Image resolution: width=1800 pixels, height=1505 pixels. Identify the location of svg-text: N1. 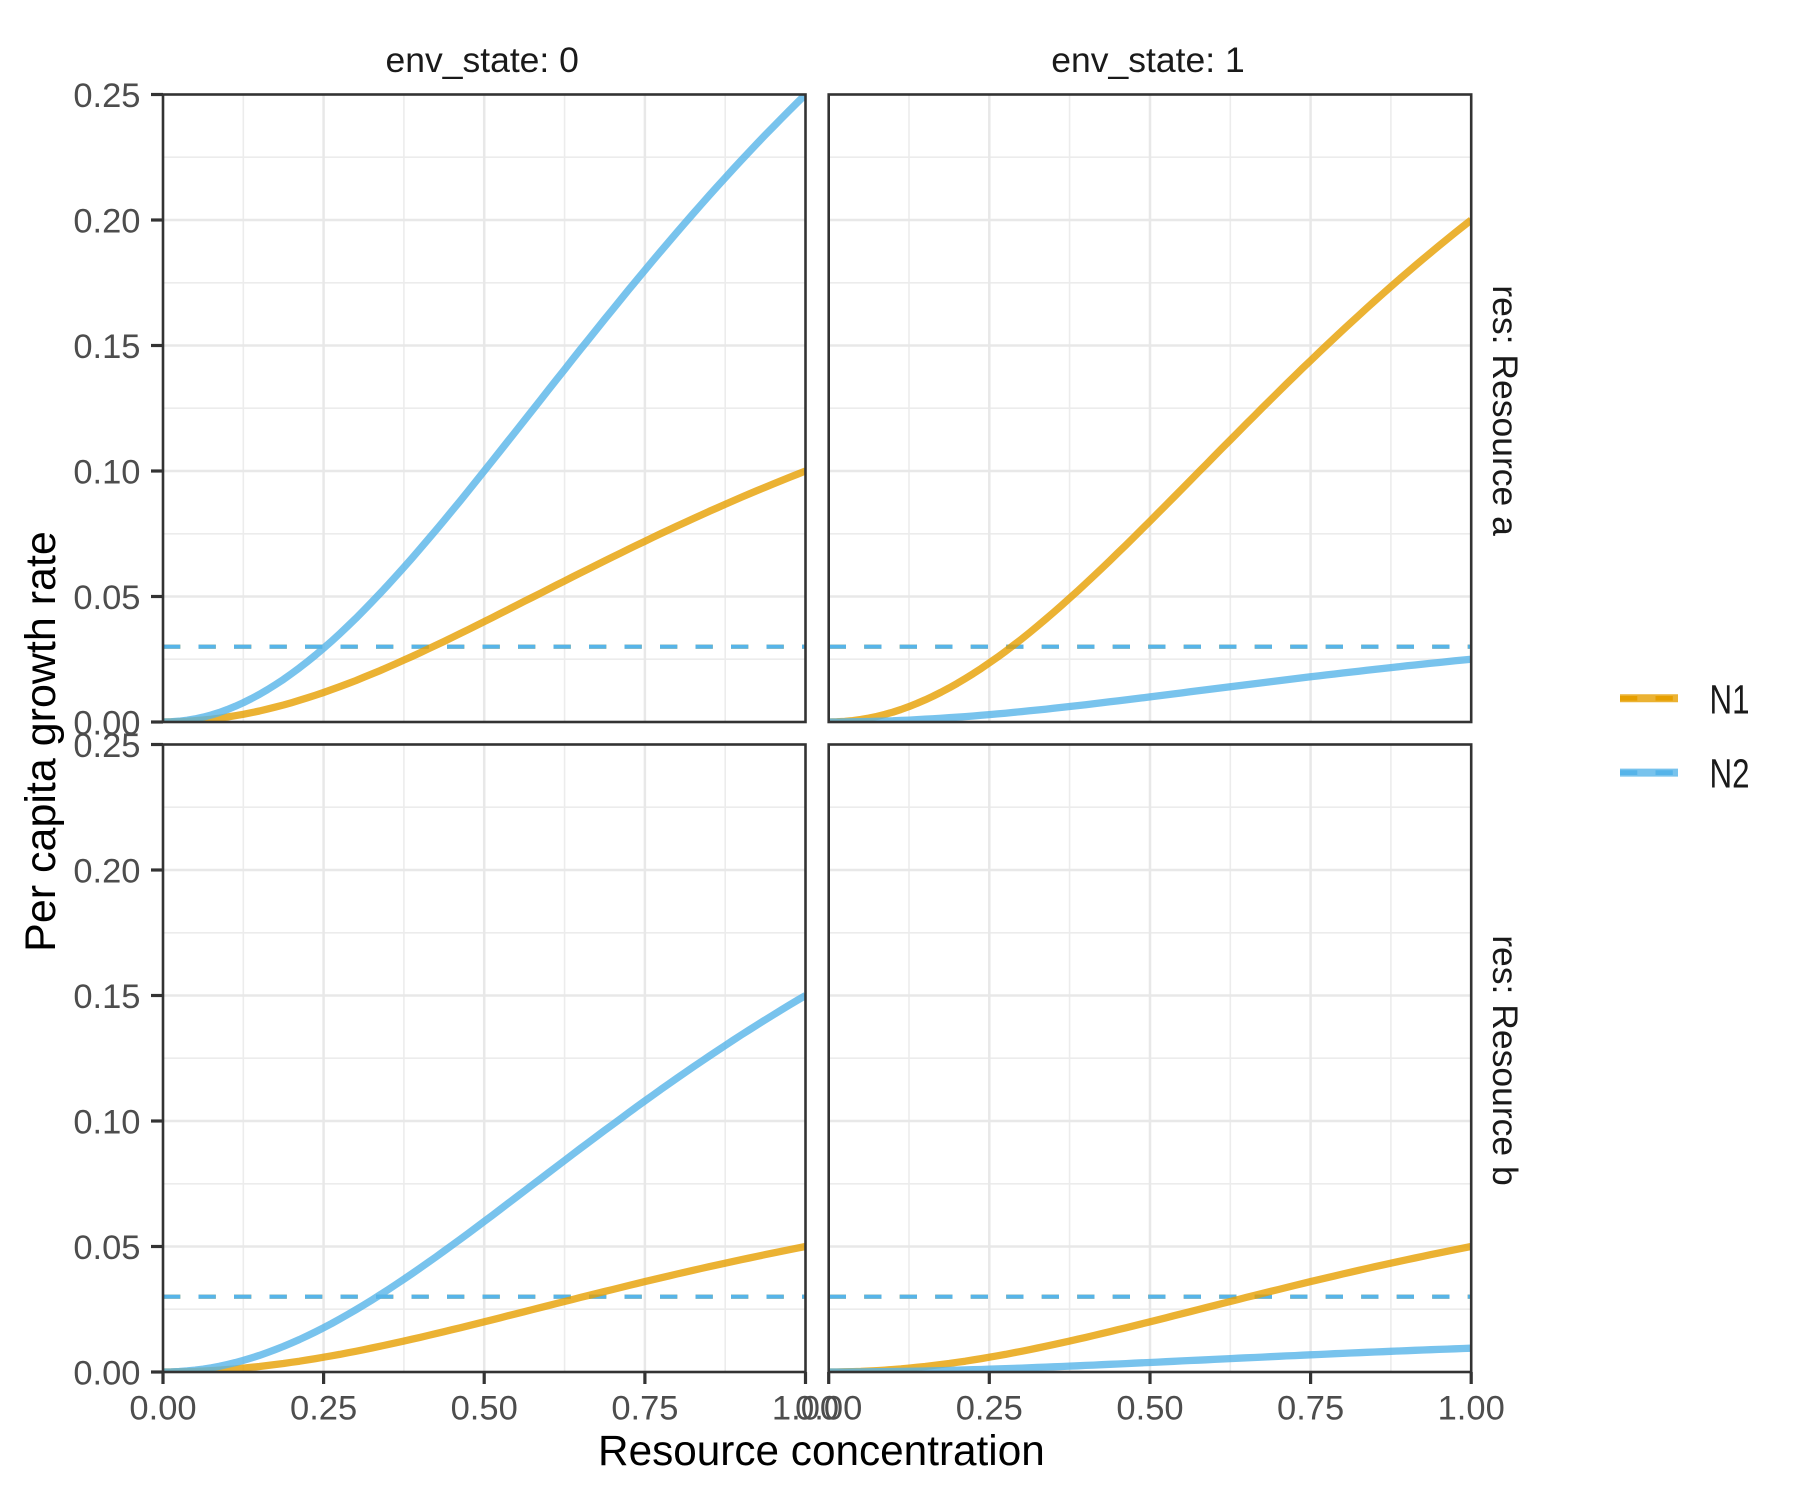
(1730, 699).